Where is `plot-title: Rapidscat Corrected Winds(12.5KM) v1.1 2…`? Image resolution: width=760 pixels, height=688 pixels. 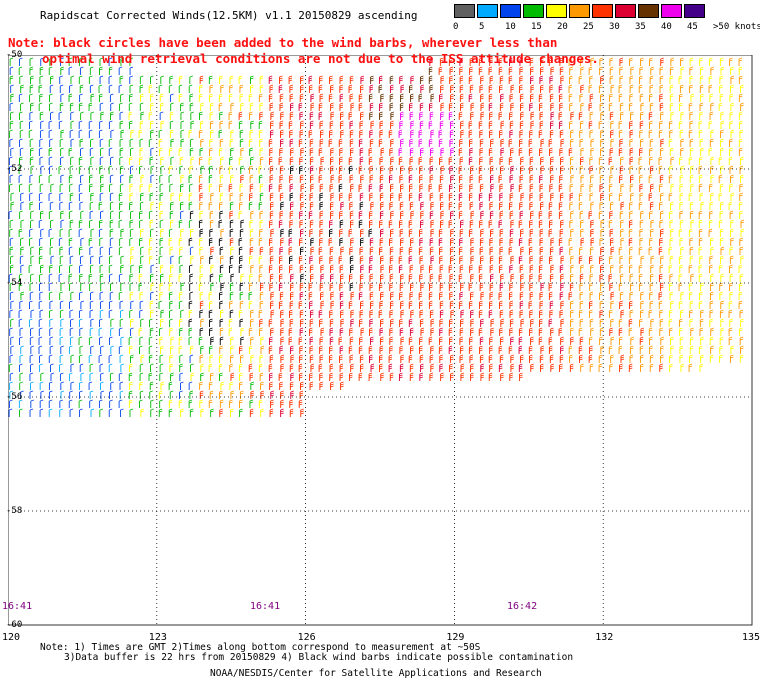 plot-title: Rapidscat Corrected Winds(12.5KM) v1.1 2… is located at coordinates (229, 15).